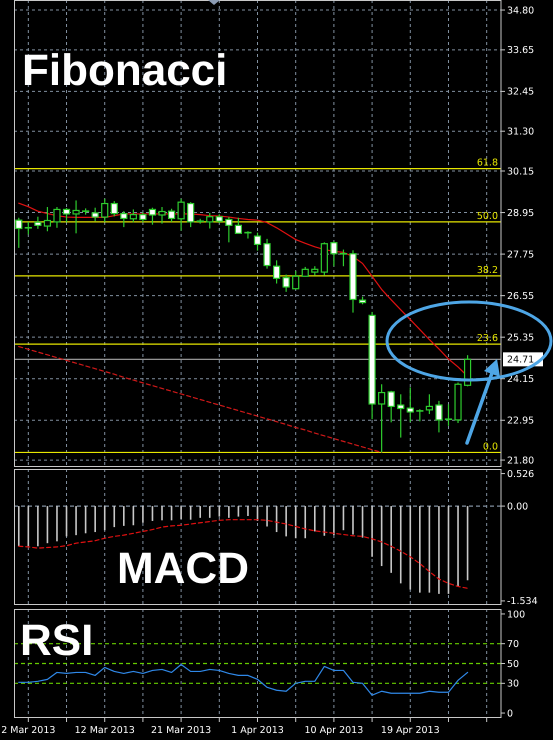 This screenshot has width=553, height=740. I want to click on y-tick-label: 0, so click(510, 714).